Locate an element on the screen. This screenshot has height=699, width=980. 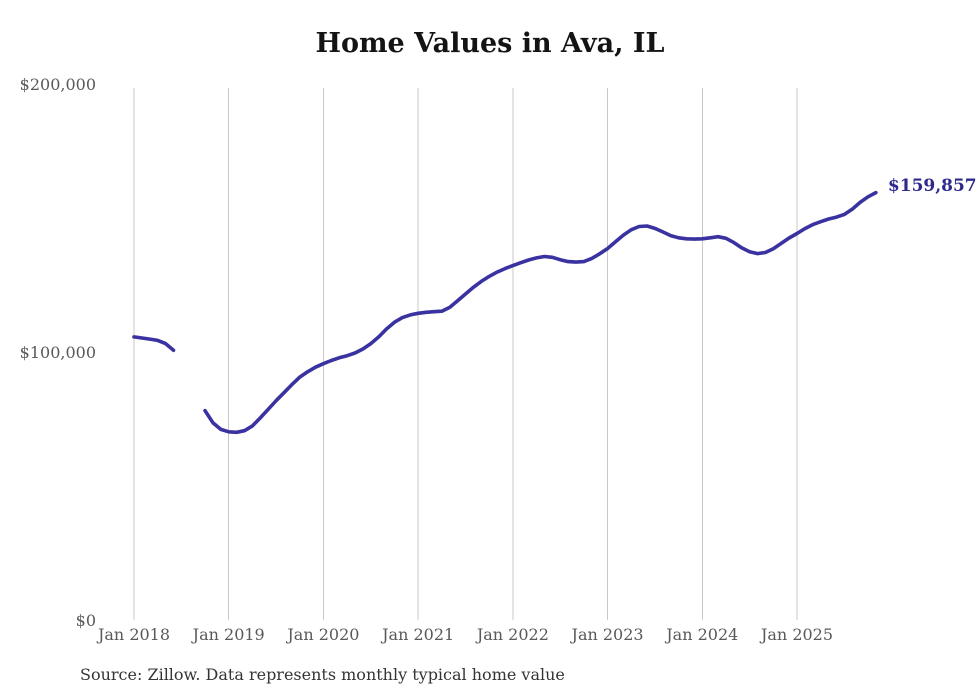
final-value-label: $159,857 is located at coordinates (932, 185).